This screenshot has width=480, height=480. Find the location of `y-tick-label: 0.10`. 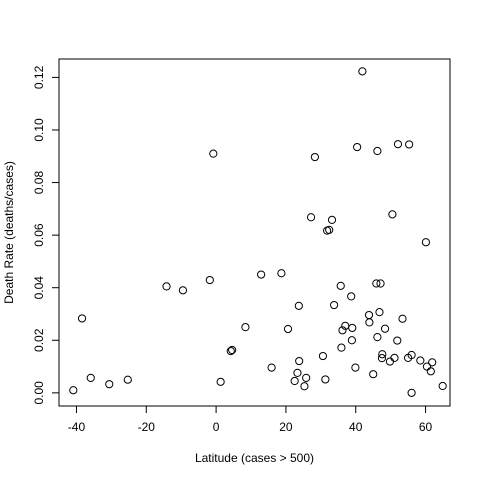

y-tick-label: 0.10 is located at coordinates (39, 130).